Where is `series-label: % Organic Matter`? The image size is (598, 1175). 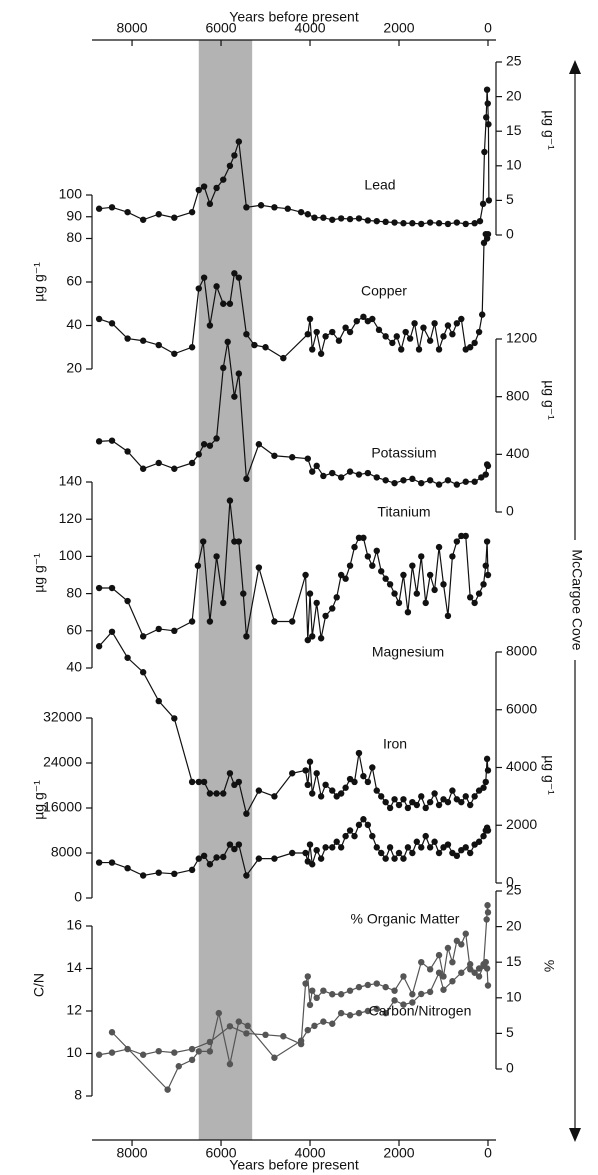
series-label: % Organic Matter is located at coordinates (405, 919).